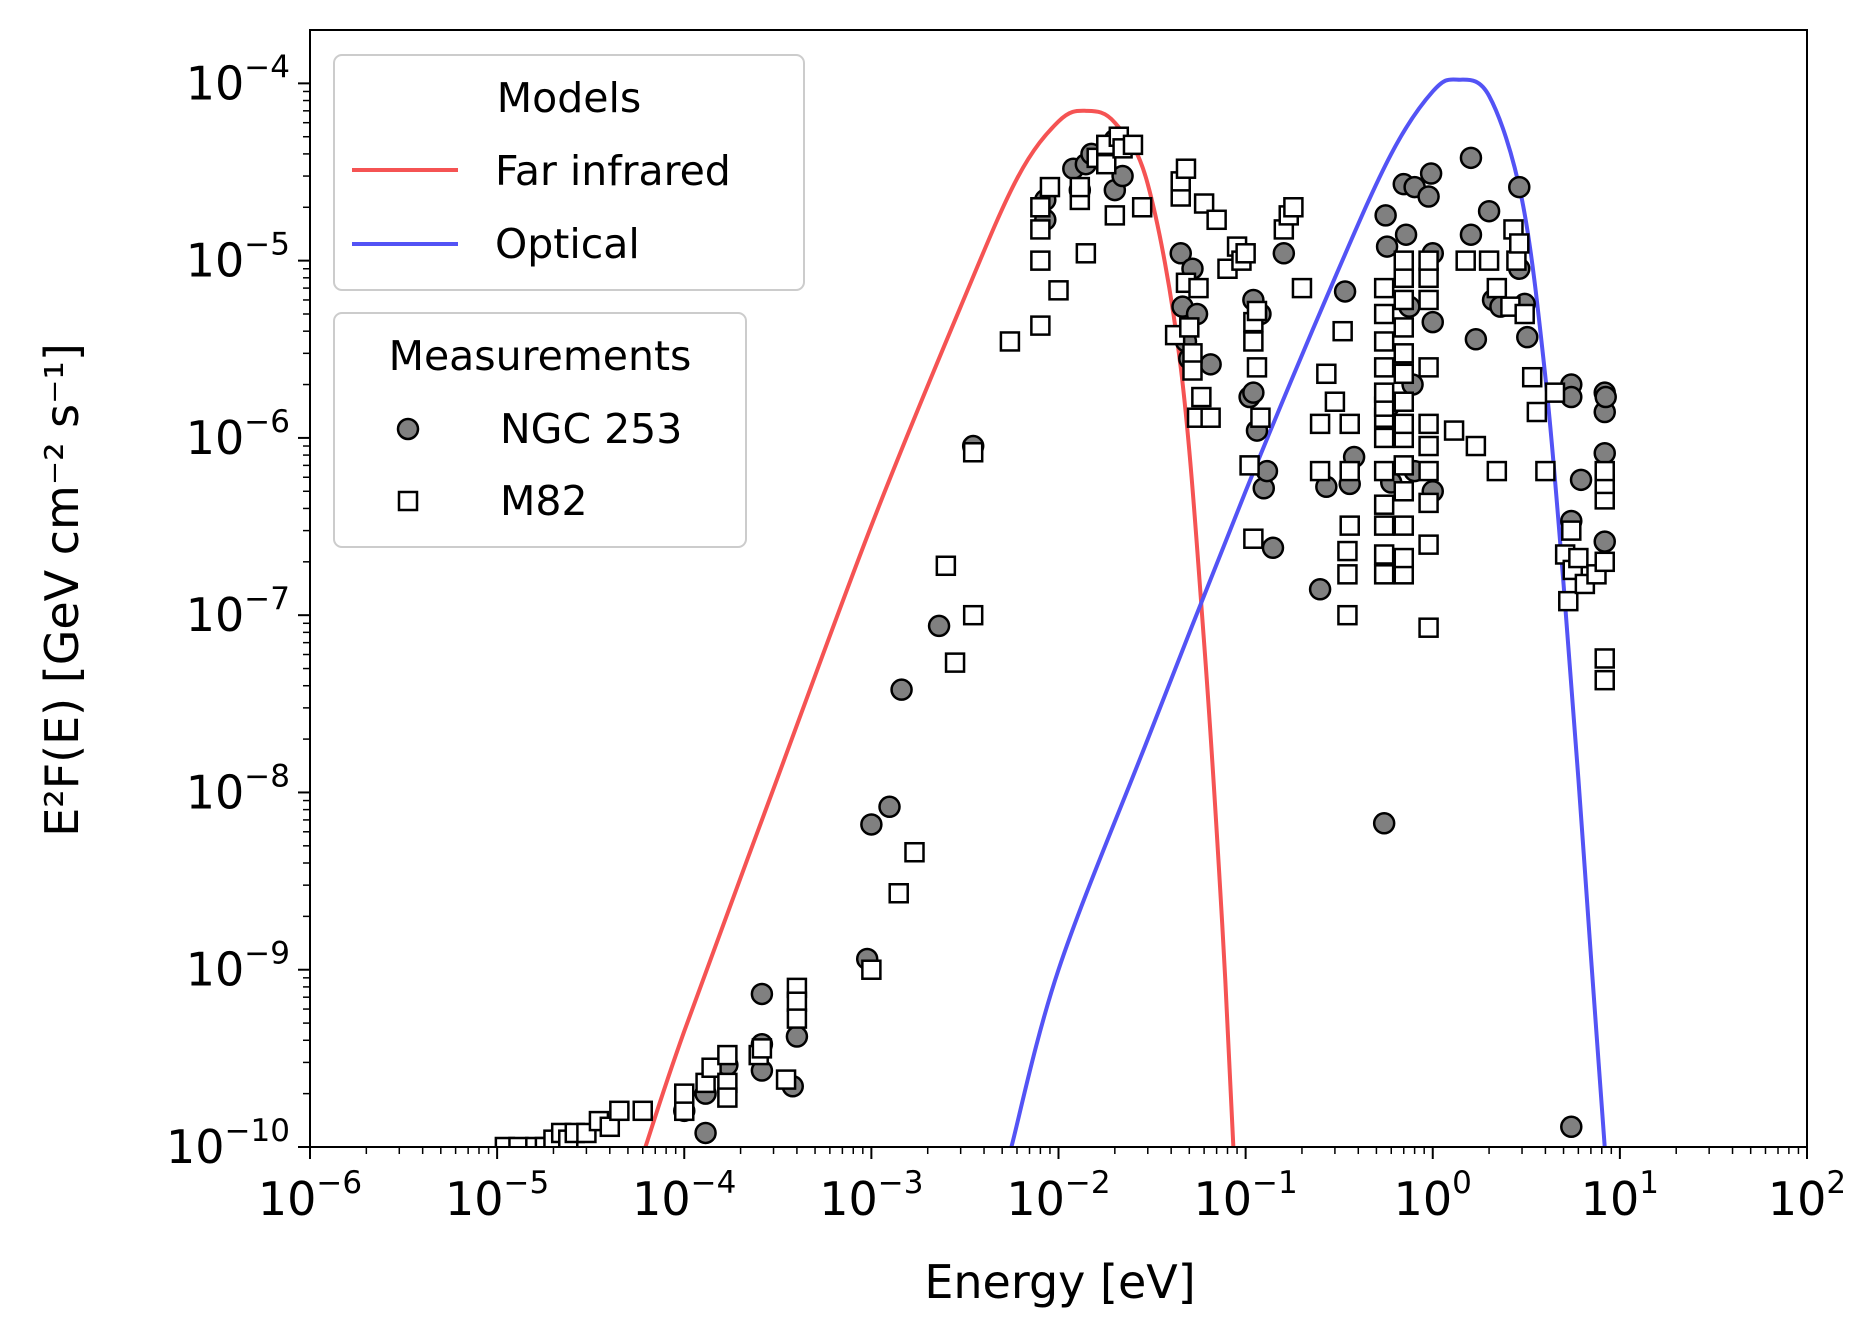  Describe the element at coordinates (310, 1195) in the screenshot. I see `x-tick-label: 10⁻⁶` at that location.